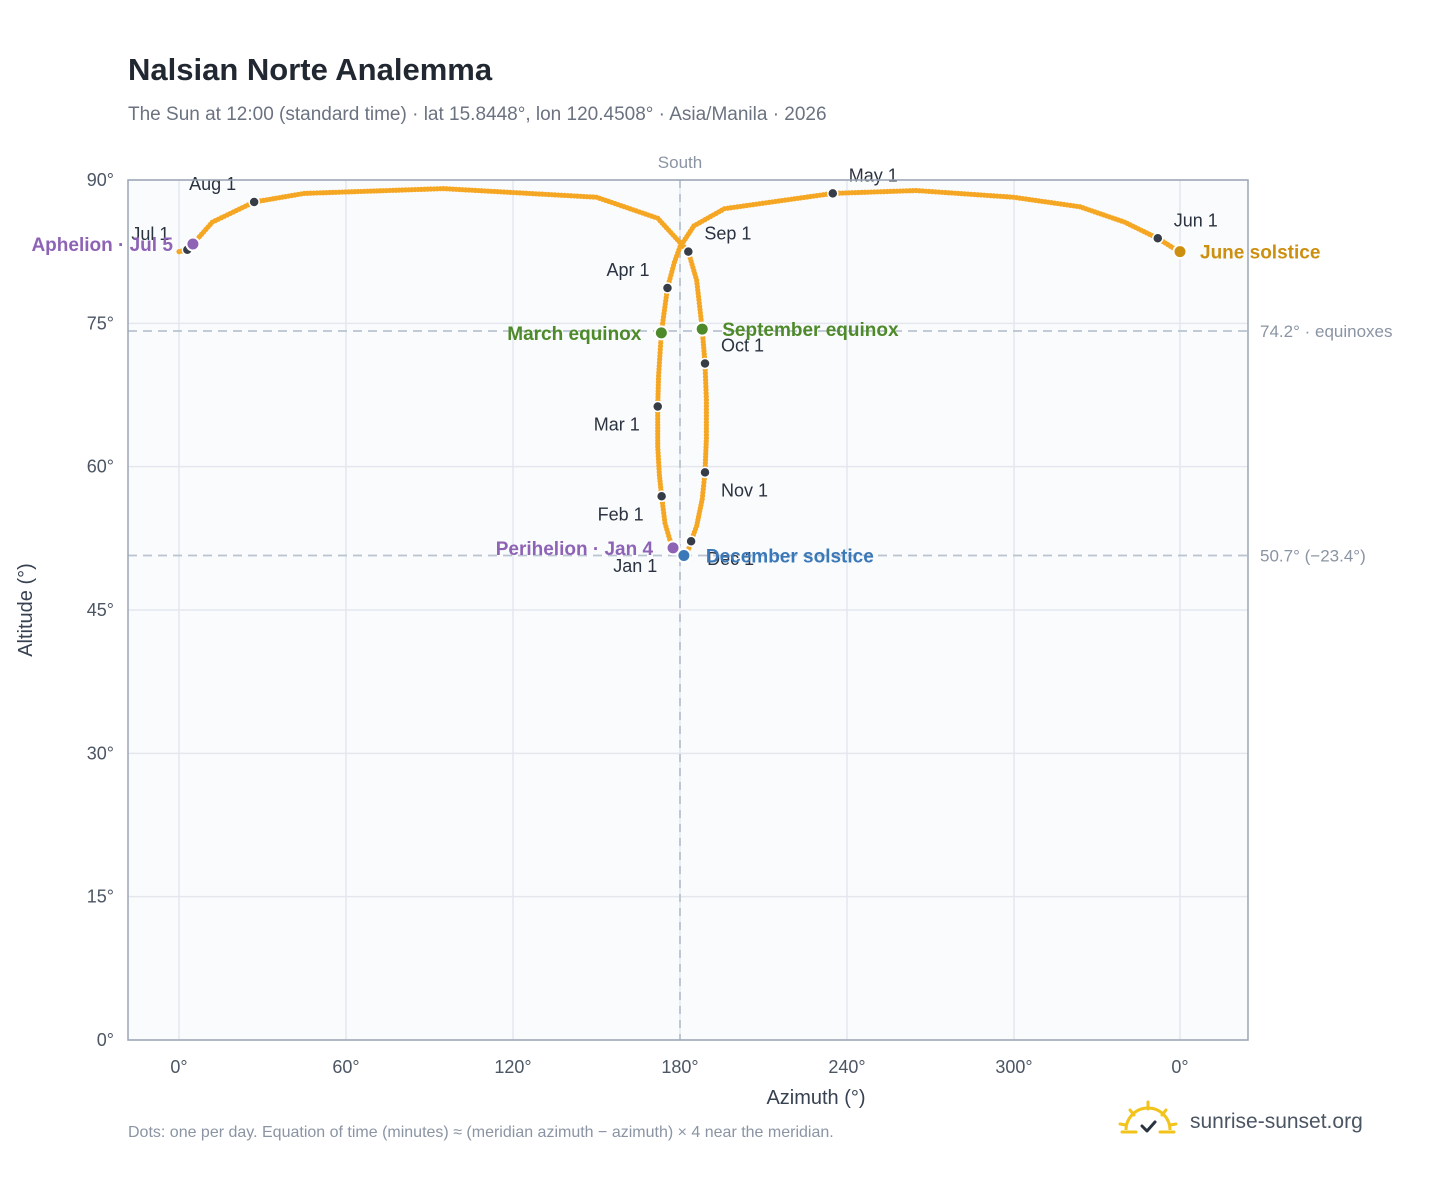 The width and height of the screenshot is (1448, 1188). Describe the element at coordinates (1148, 1117) in the screenshot. I see `sun-logo-icon` at that location.